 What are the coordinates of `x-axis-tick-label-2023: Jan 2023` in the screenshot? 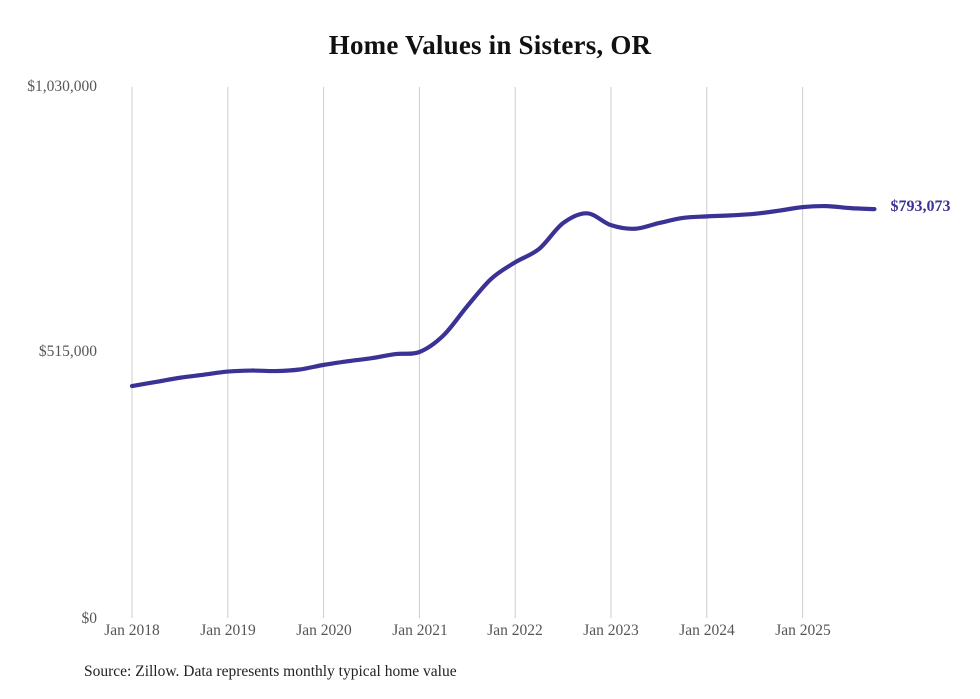 It's located at (611, 630).